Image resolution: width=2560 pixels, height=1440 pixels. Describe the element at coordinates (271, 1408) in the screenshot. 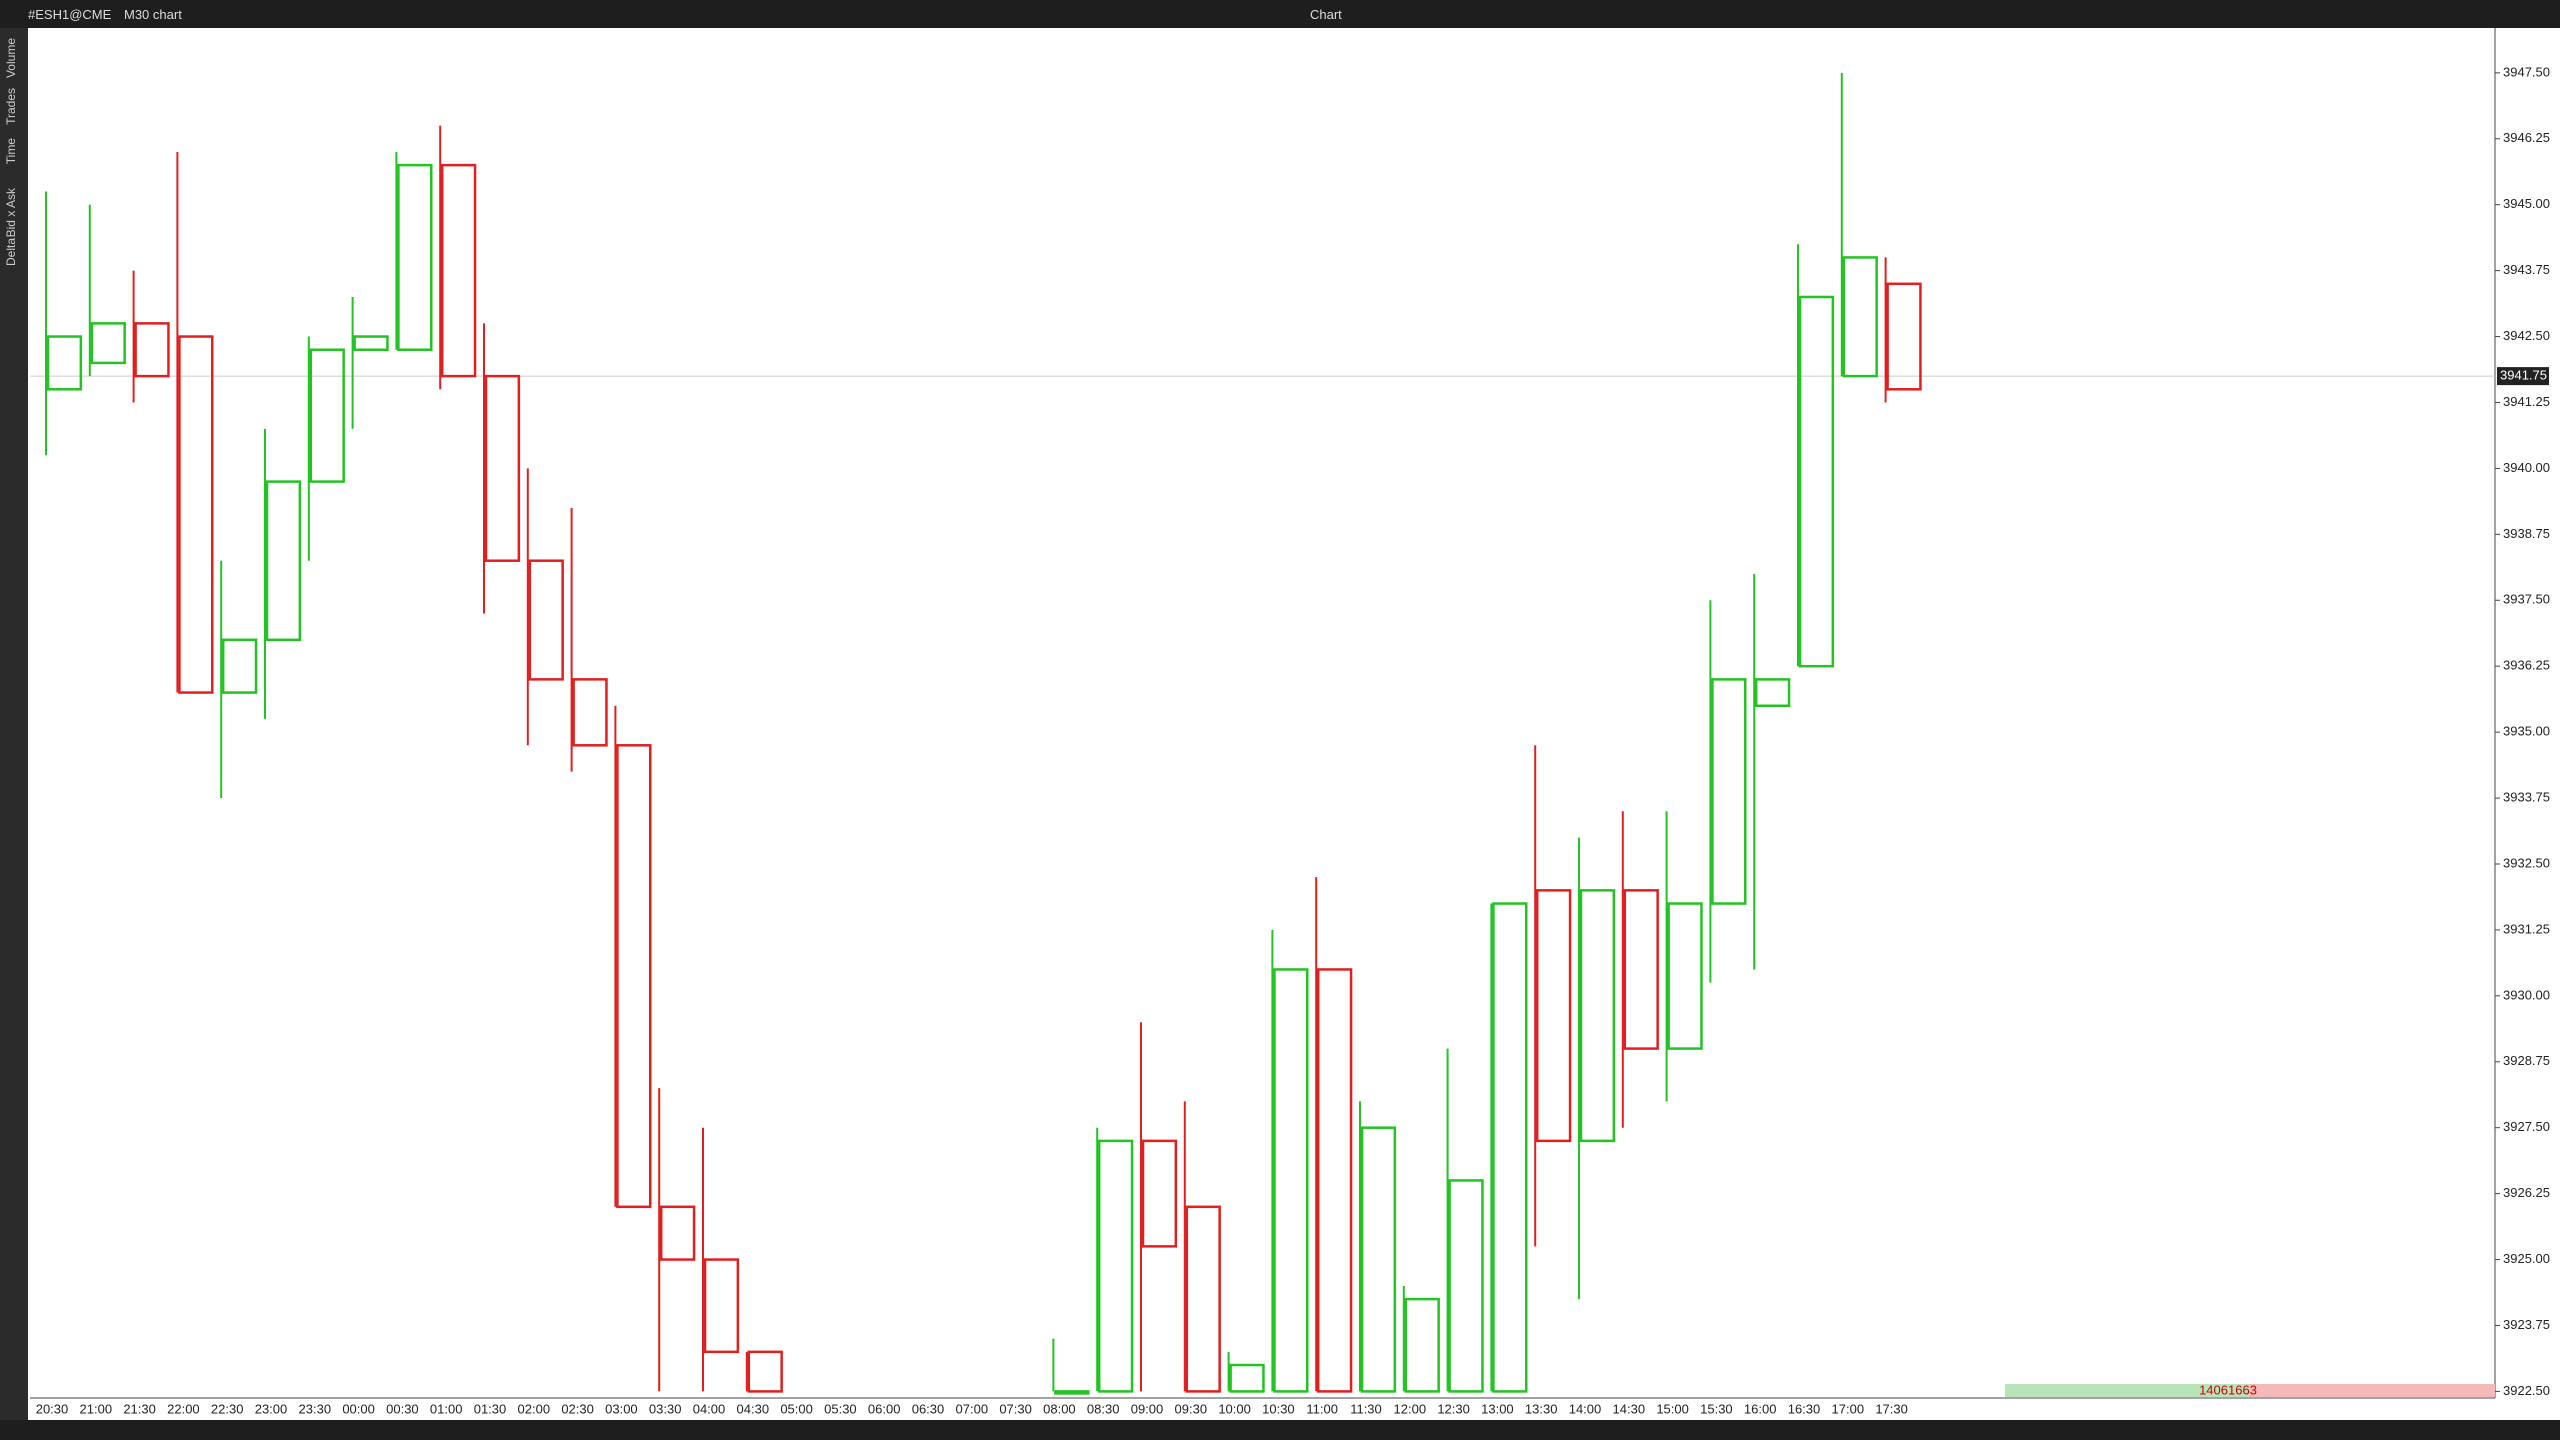

I see `x-tick-label: 23:00` at that location.